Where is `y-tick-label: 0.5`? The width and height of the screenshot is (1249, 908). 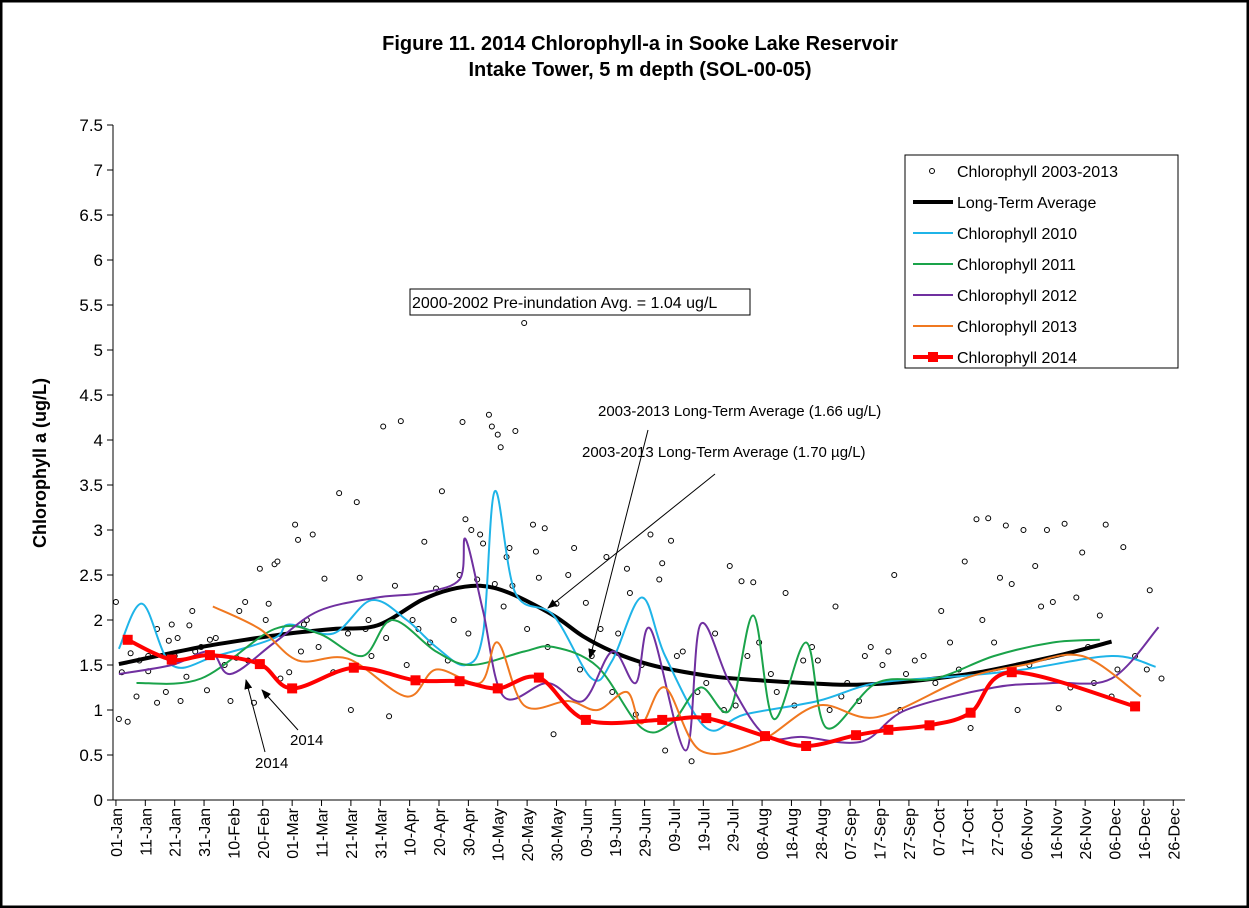
y-tick-label: 0.5 is located at coordinates (91, 755).